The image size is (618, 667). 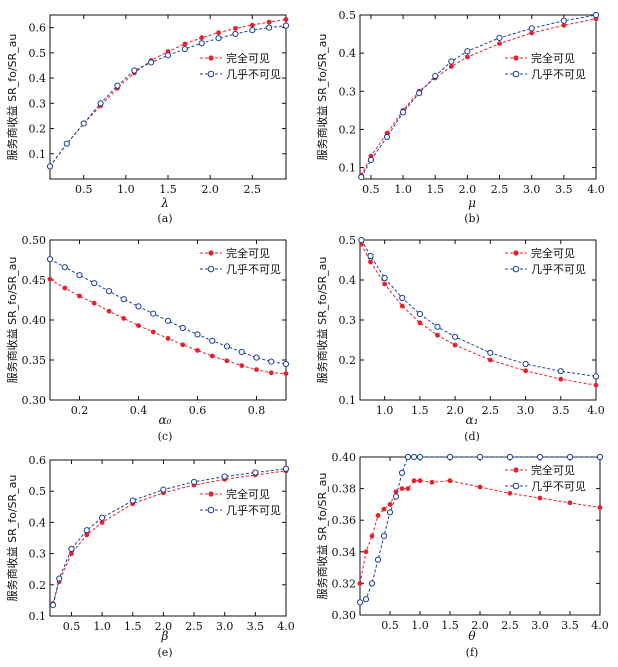 I want to click on y-tick-label: 0.2, so click(x=348, y=360).